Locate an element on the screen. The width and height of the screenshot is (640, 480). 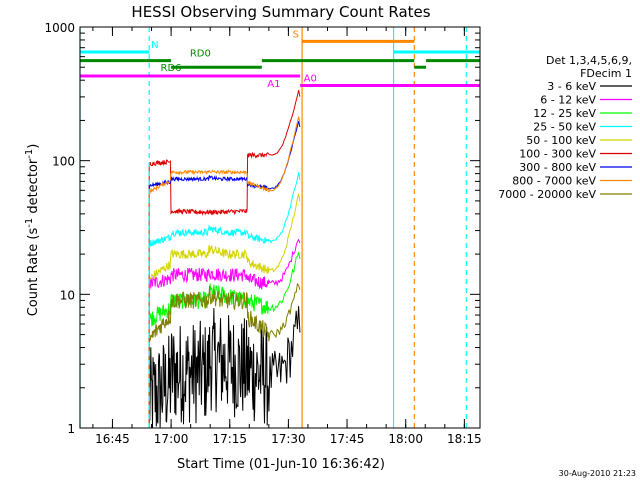
flag-label-a0: A0 is located at coordinates (310, 79).